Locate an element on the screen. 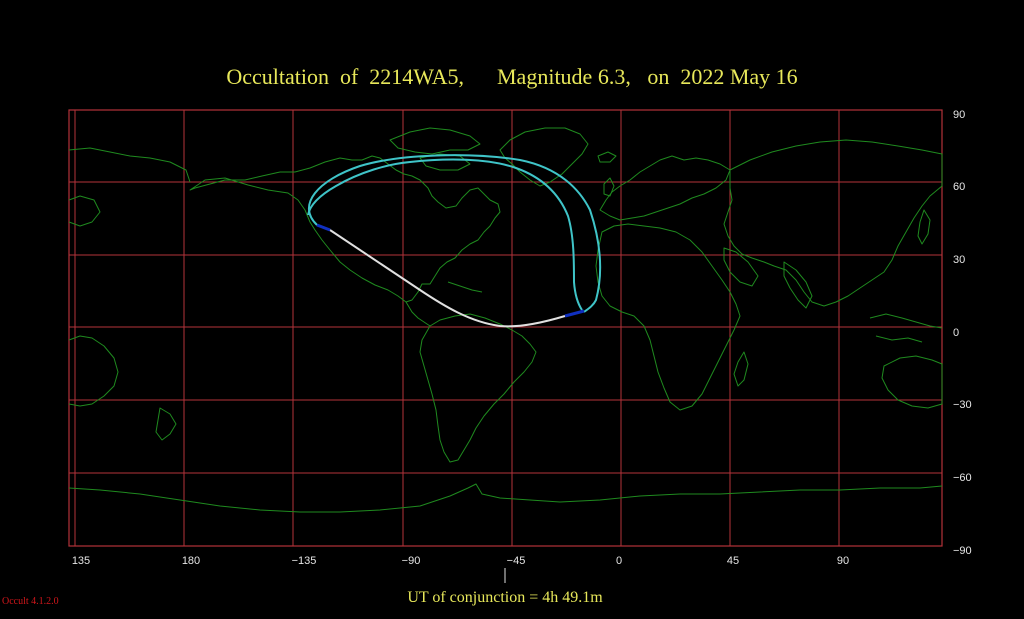 The image size is (1024, 619). path-centre-line-day is located at coordinates (447, 278).